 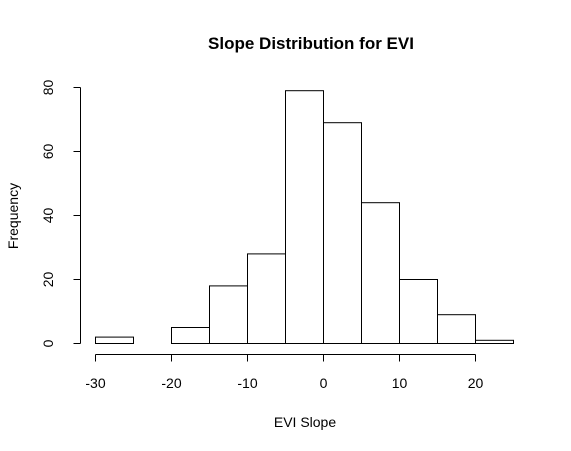 I want to click on chart-title: Slope Distribution for EVI, so click(x=311, y=43).